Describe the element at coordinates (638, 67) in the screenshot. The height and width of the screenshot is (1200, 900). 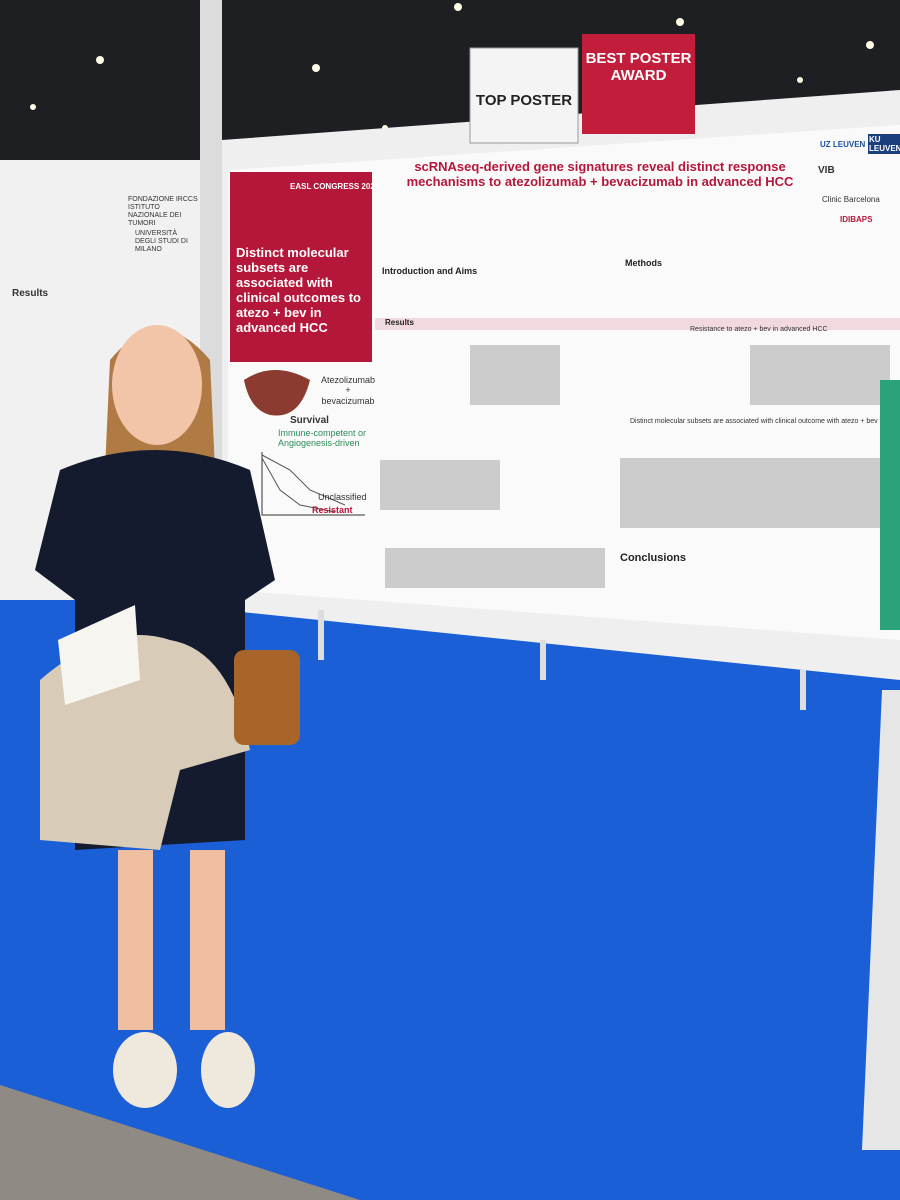
I see `sign-text: BEST POSTER AWARD` at that location.